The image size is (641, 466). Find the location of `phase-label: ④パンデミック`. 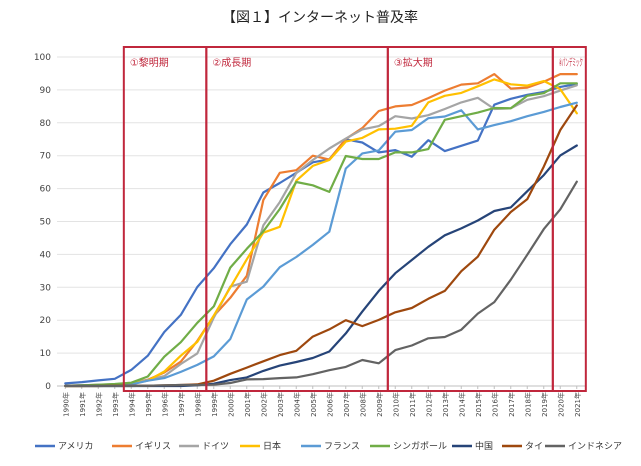

phase-label: ④パンデミック is located at coordinates (571, 62).